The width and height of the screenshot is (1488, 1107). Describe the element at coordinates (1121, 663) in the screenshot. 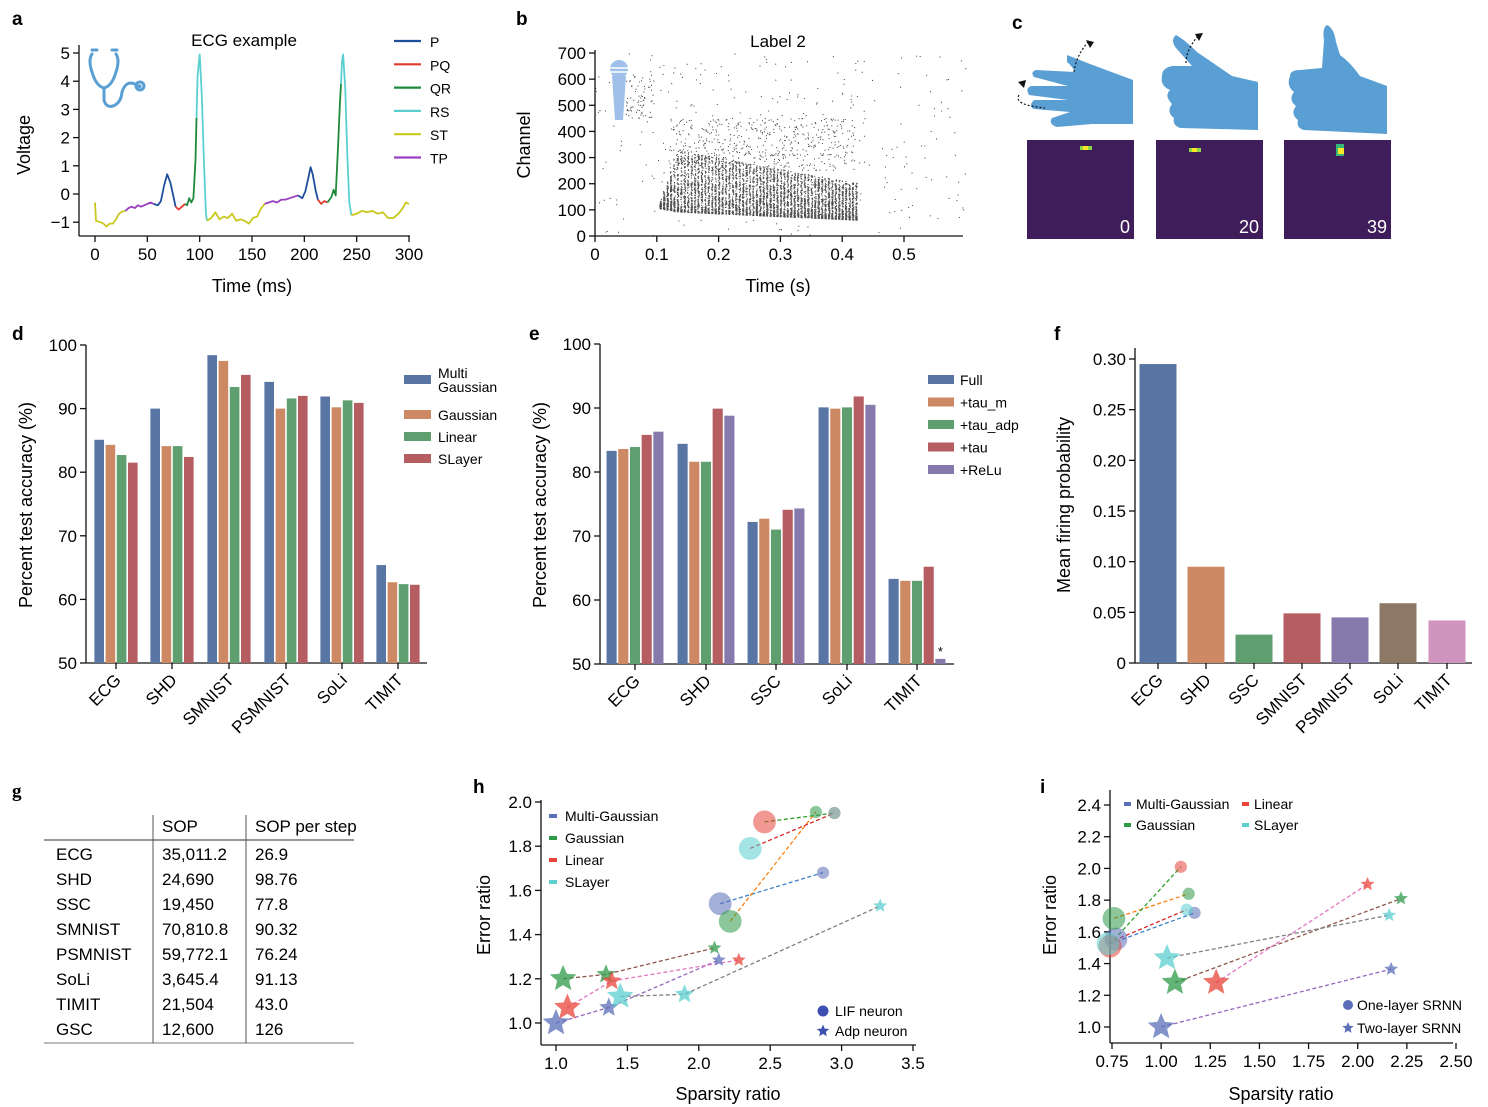

I see `y-tick-label: 0` at that location.